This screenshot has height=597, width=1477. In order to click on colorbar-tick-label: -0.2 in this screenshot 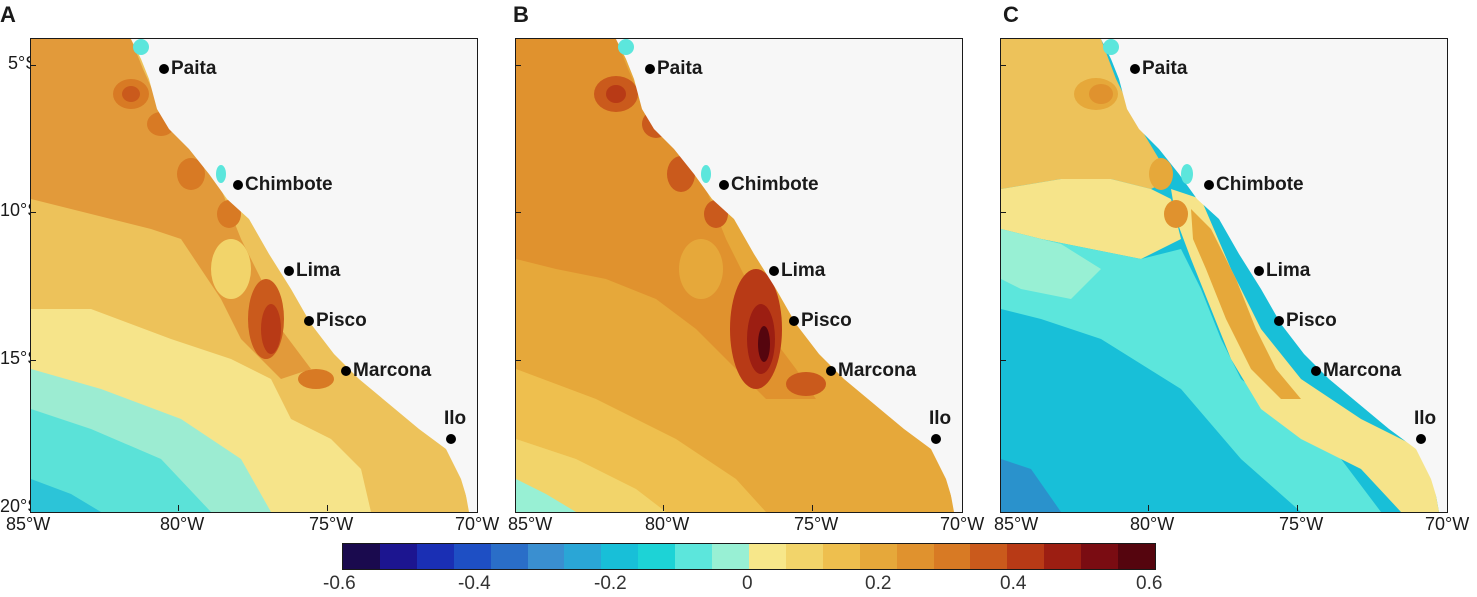, I will do `click(610, 583)`.